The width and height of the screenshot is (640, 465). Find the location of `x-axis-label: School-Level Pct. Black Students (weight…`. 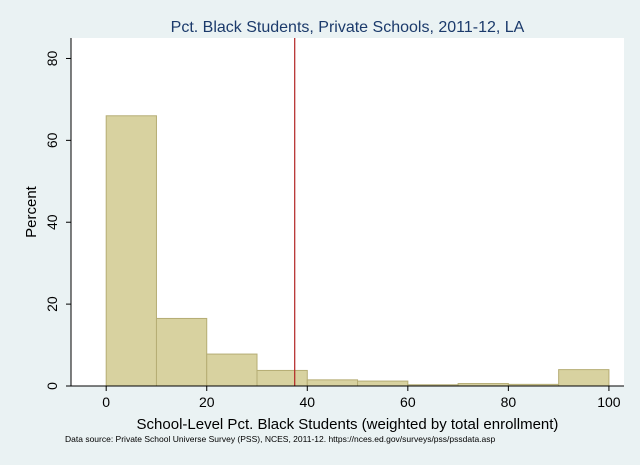

x-axis-label: School-Level Pct. Black Students (weight… is located at coordinates (348, 424).